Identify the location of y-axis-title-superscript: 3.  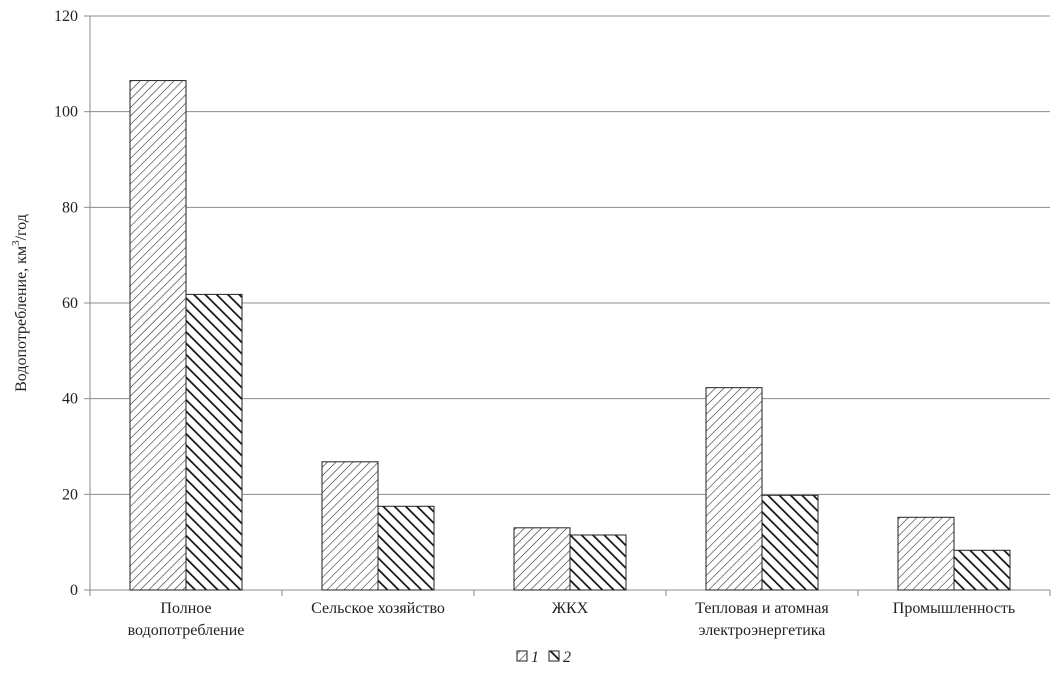
(16, 243).